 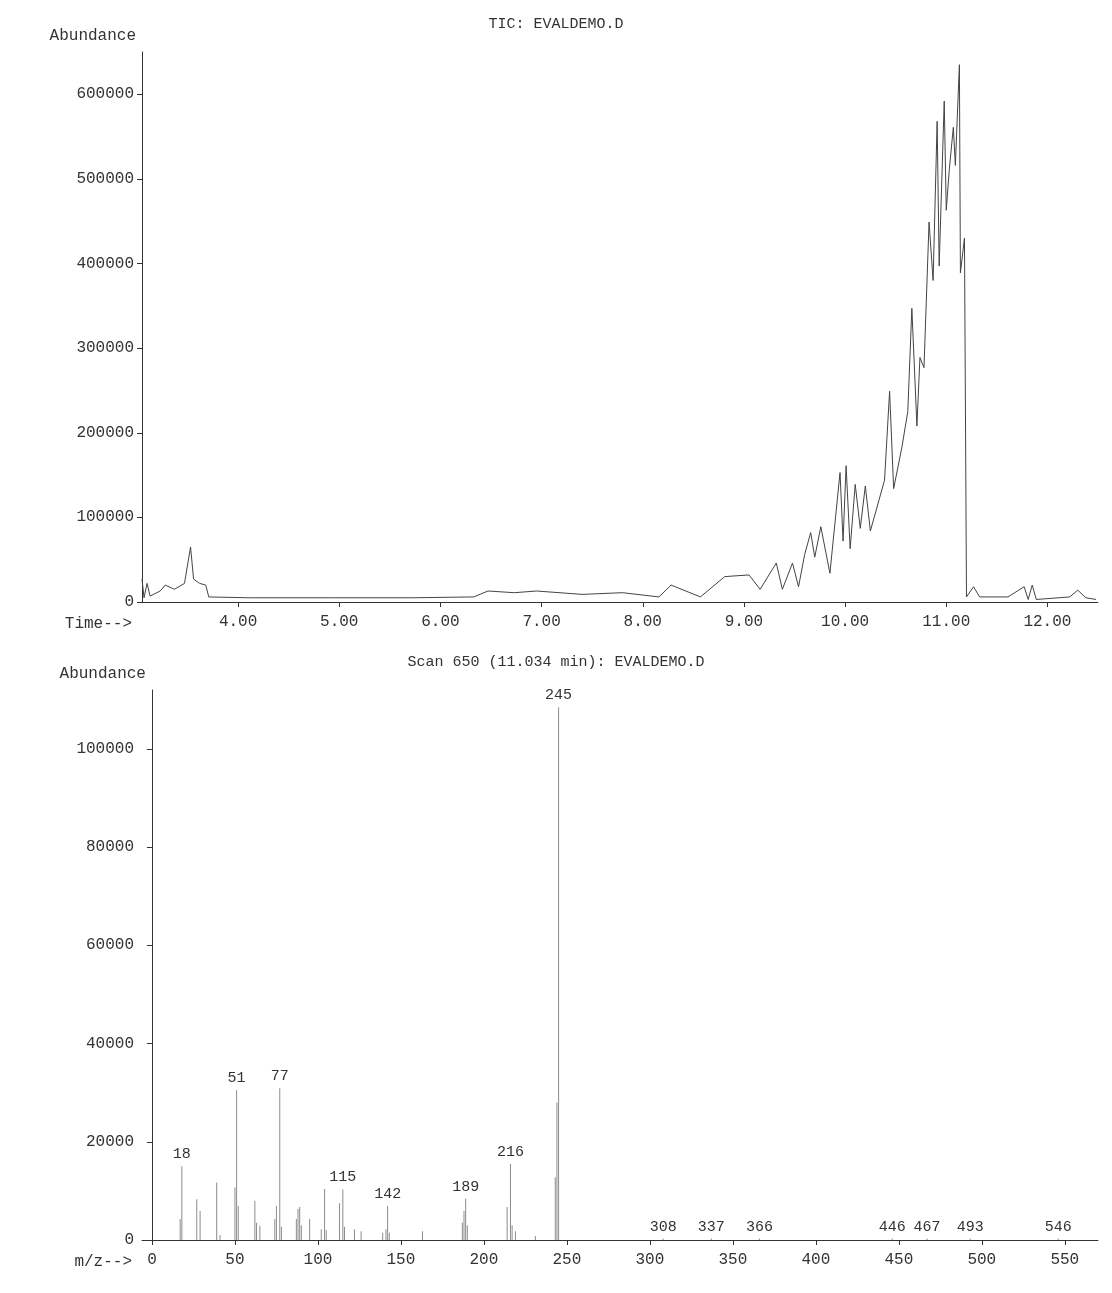 I want to click on x-tick-label: 500, so click(x=982, y=1260).